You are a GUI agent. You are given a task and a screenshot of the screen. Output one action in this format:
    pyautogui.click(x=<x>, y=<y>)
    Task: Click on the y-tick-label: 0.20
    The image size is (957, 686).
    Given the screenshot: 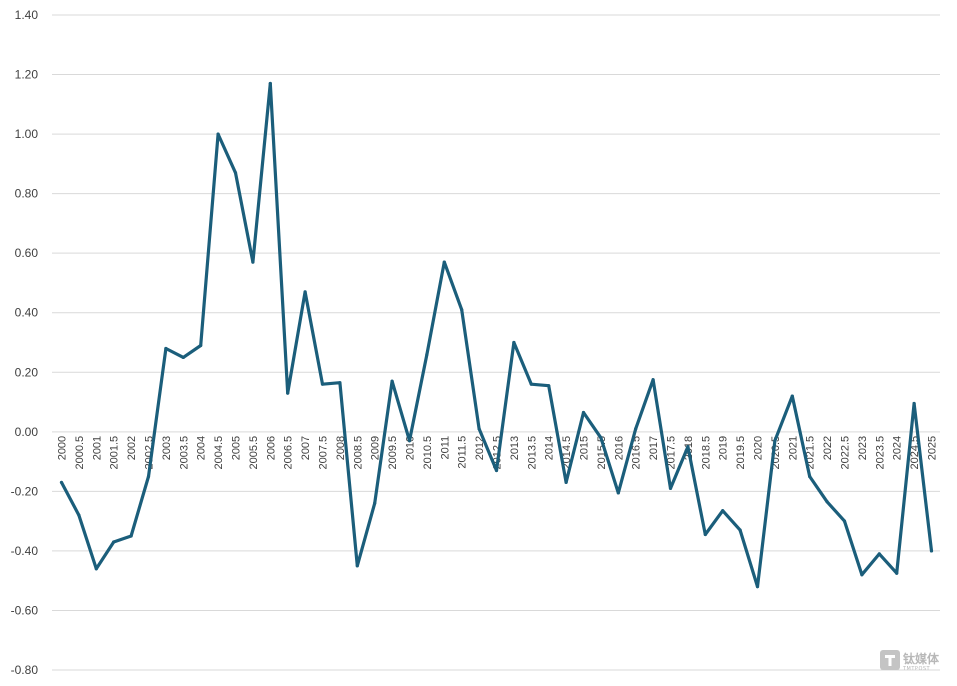 What is the action you would take?
    pyautogui.click(x=27, y=372)
    